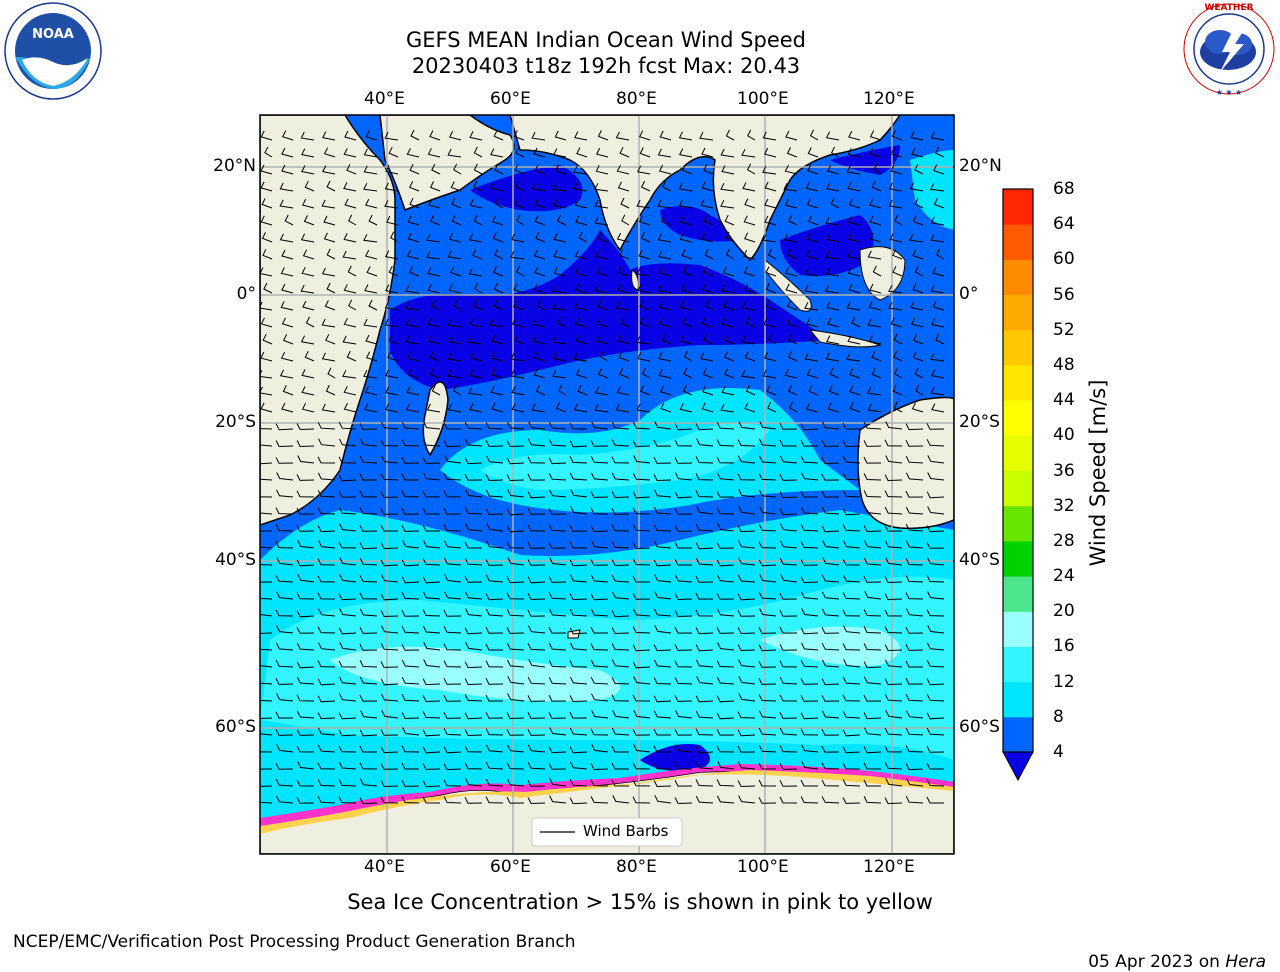  What do you see at coordinates (889, 867) in the screenshot?
I see `lon-tick-bottom: 120°E` at bounding box center [889, 867].